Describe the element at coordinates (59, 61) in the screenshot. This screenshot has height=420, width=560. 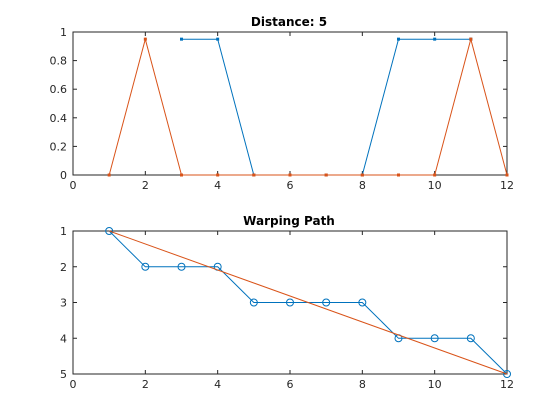
I see `y-tick-label: 0.8` at that location.